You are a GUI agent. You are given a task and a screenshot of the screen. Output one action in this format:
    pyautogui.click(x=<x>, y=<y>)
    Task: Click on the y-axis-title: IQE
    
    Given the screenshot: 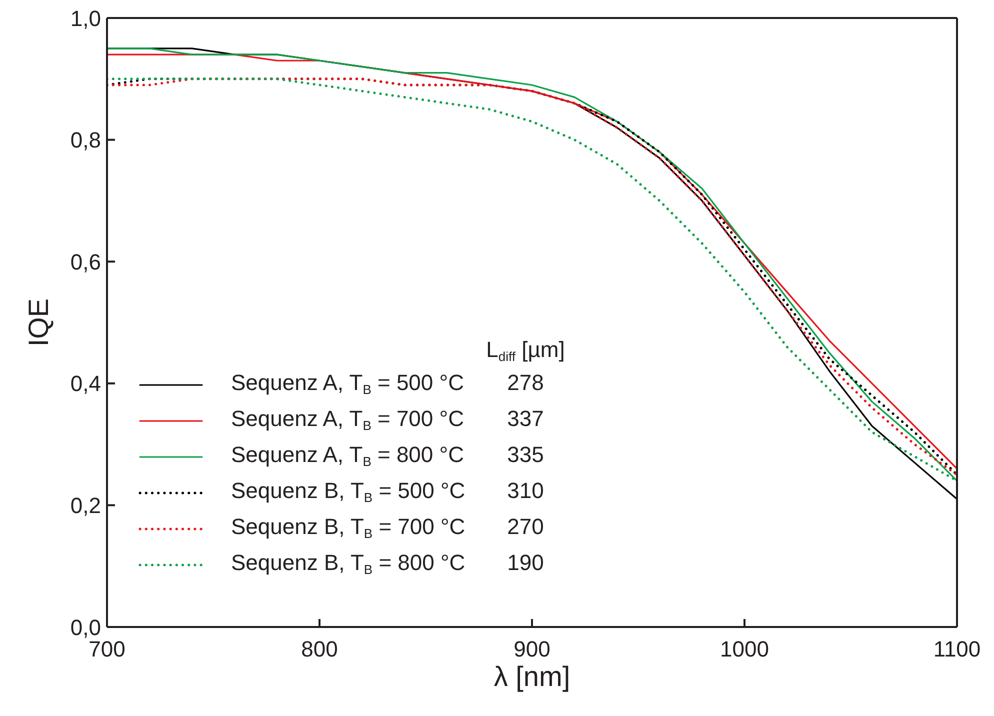 What is the action you would take?
    pyautogui.click(x=38, y=322)
    